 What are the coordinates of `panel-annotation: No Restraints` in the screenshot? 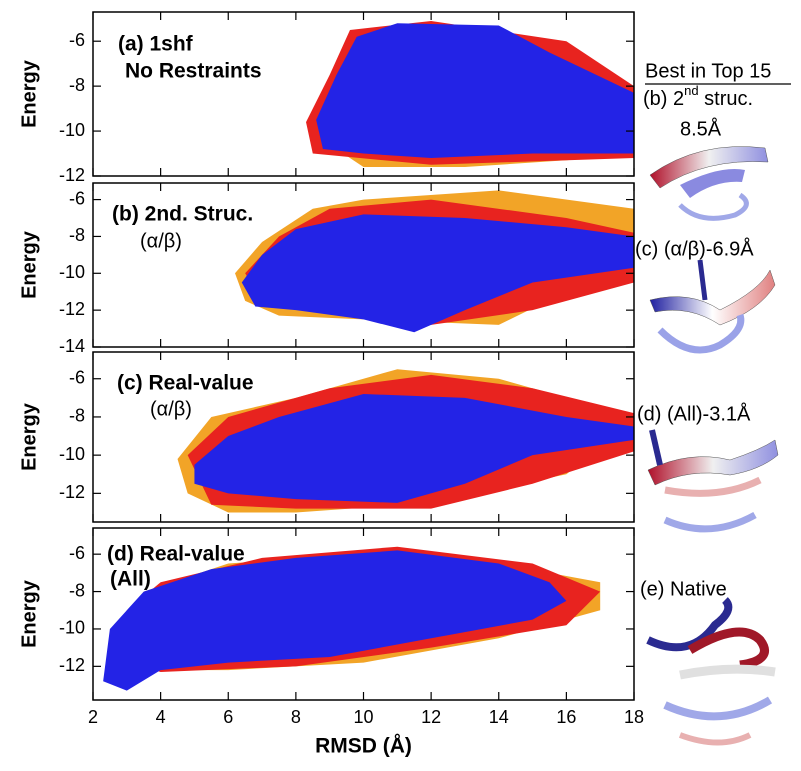 It's located at (193, 71).